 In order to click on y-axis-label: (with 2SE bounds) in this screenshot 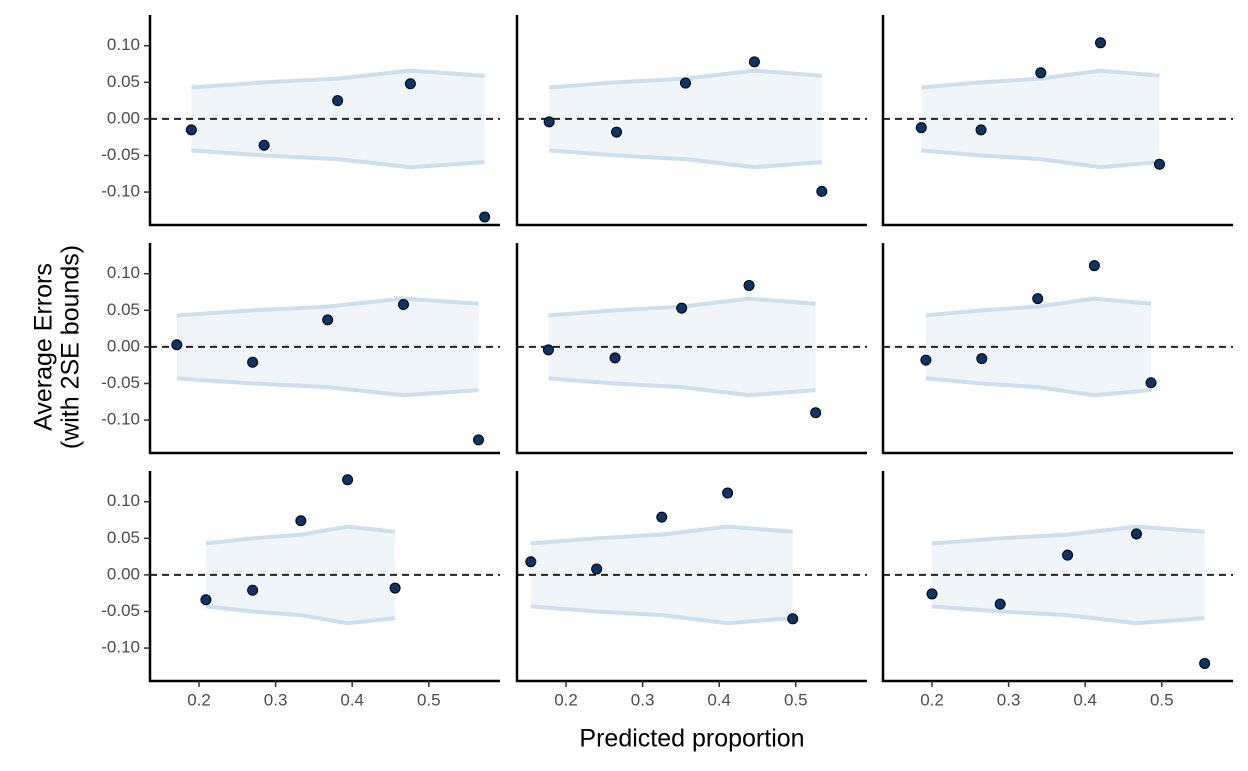, I will do `click(71, 347)`.